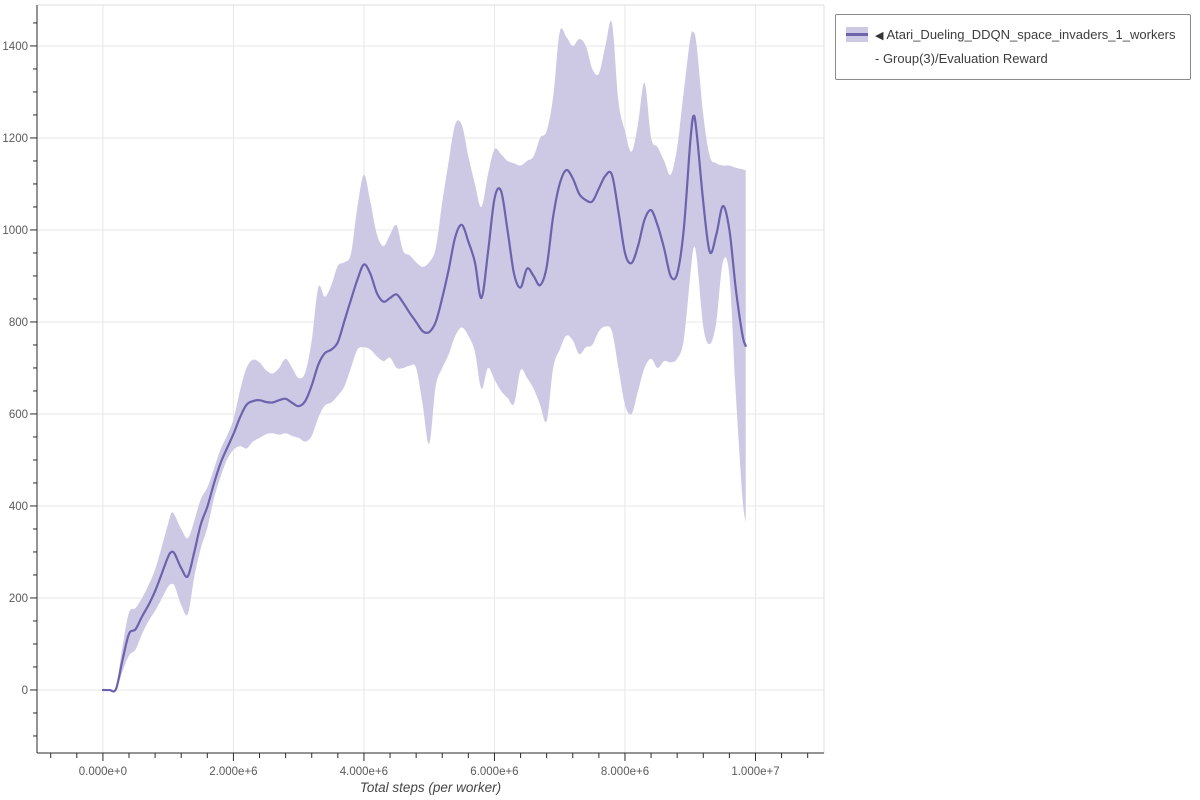 Image resolution: width=1200 pixels, height=800 pixels. Describe the element at coordinates (15, 139) in the screenshot. I see `svg-text: 1200` at that location.